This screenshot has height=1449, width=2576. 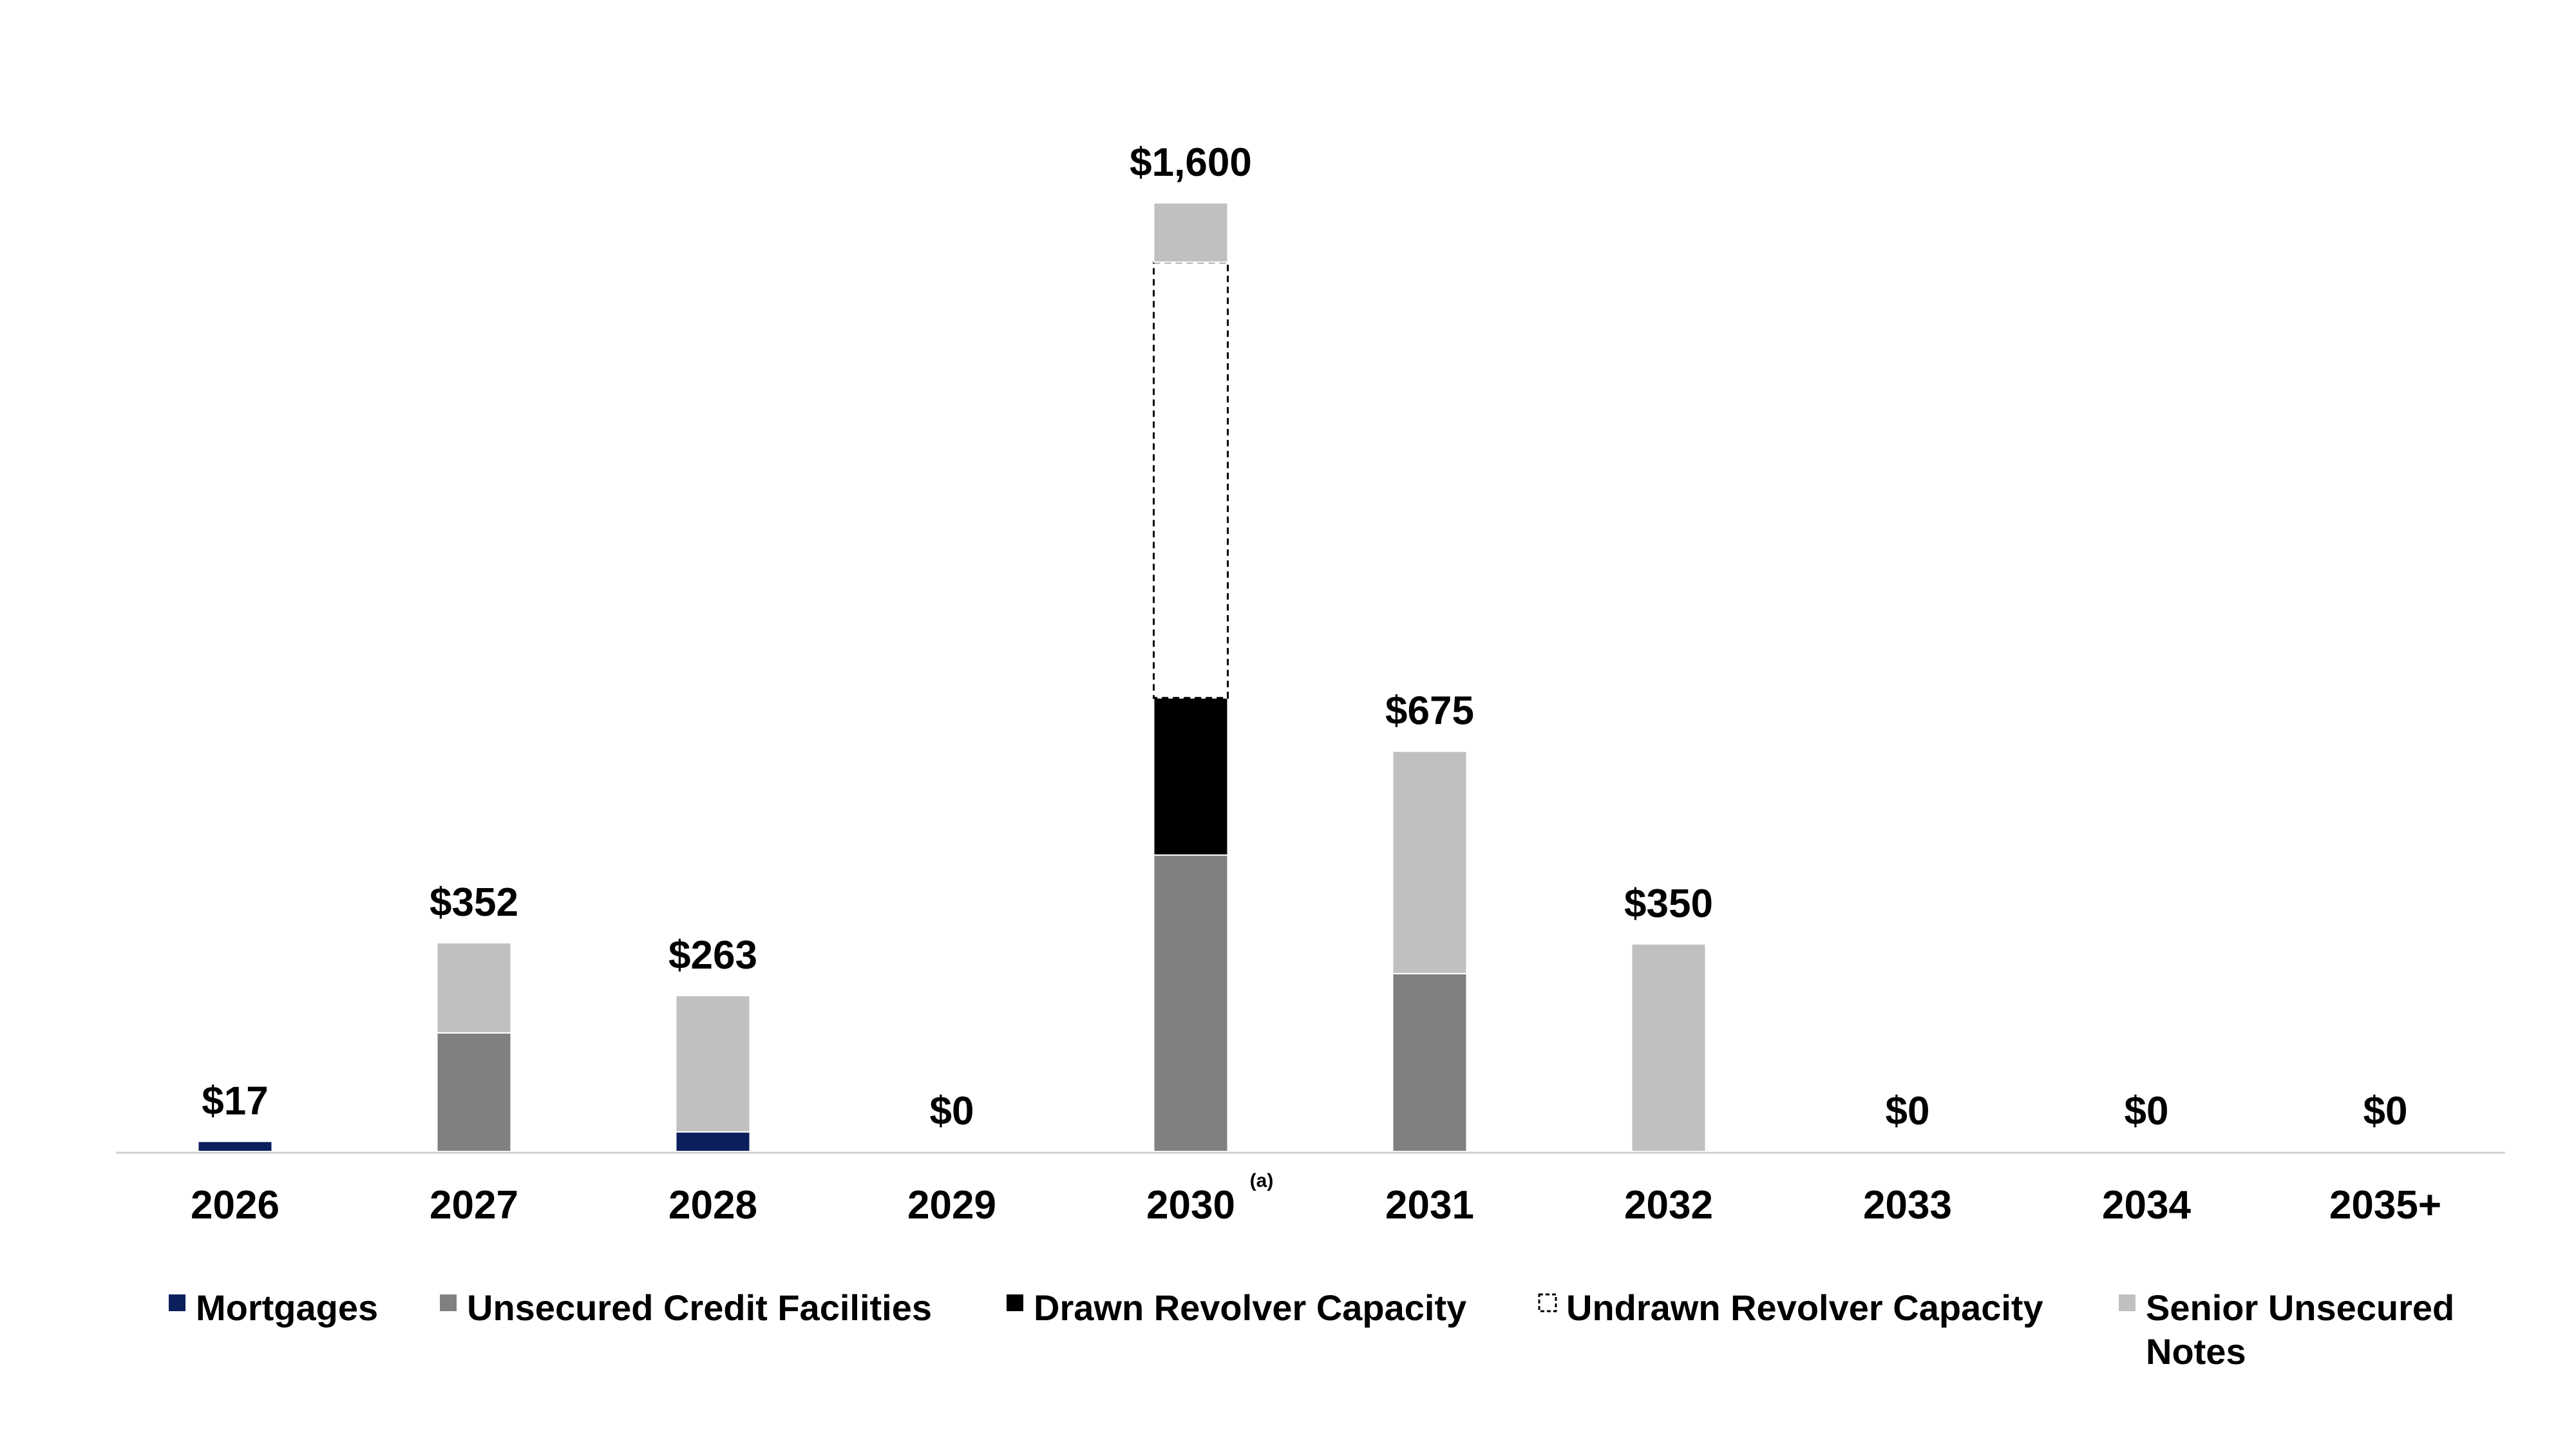 What do you see at coordinates (474, 1205) in the screenshot?
I see `x-tick-label-2027: 2027` at bounding box center [474, 1205].